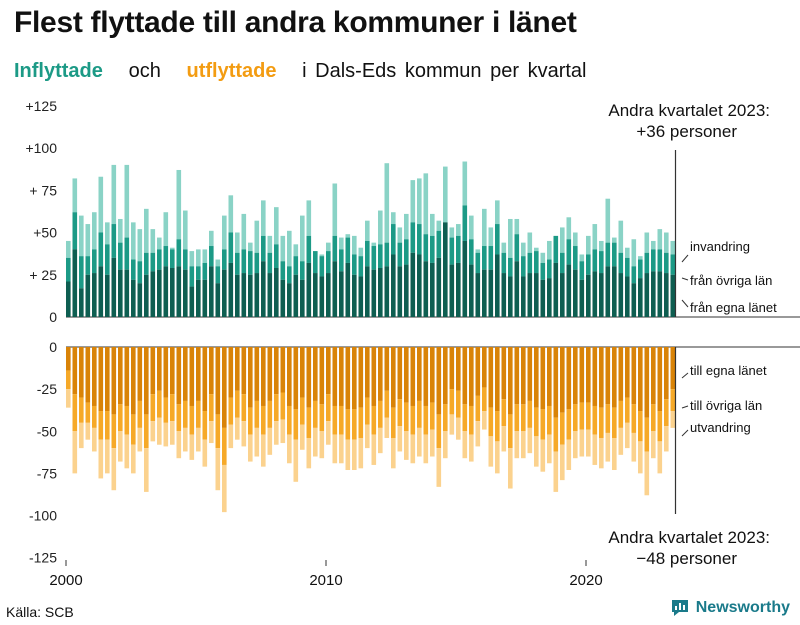  Describe the element at coordinates (43, 558) in the screenshot. I see `y-tick-label: -125` at that location.